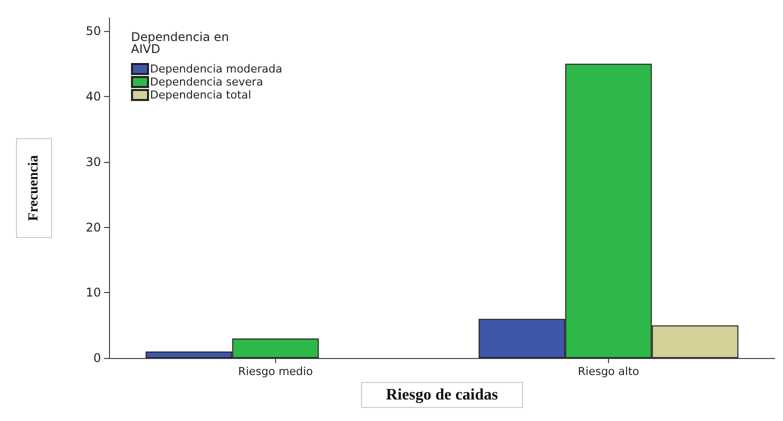  What do you see at coordinates (34, 188) in the screenshot?
I see `y-axis-title: Frecuencia` at bounding box center [34, 188].